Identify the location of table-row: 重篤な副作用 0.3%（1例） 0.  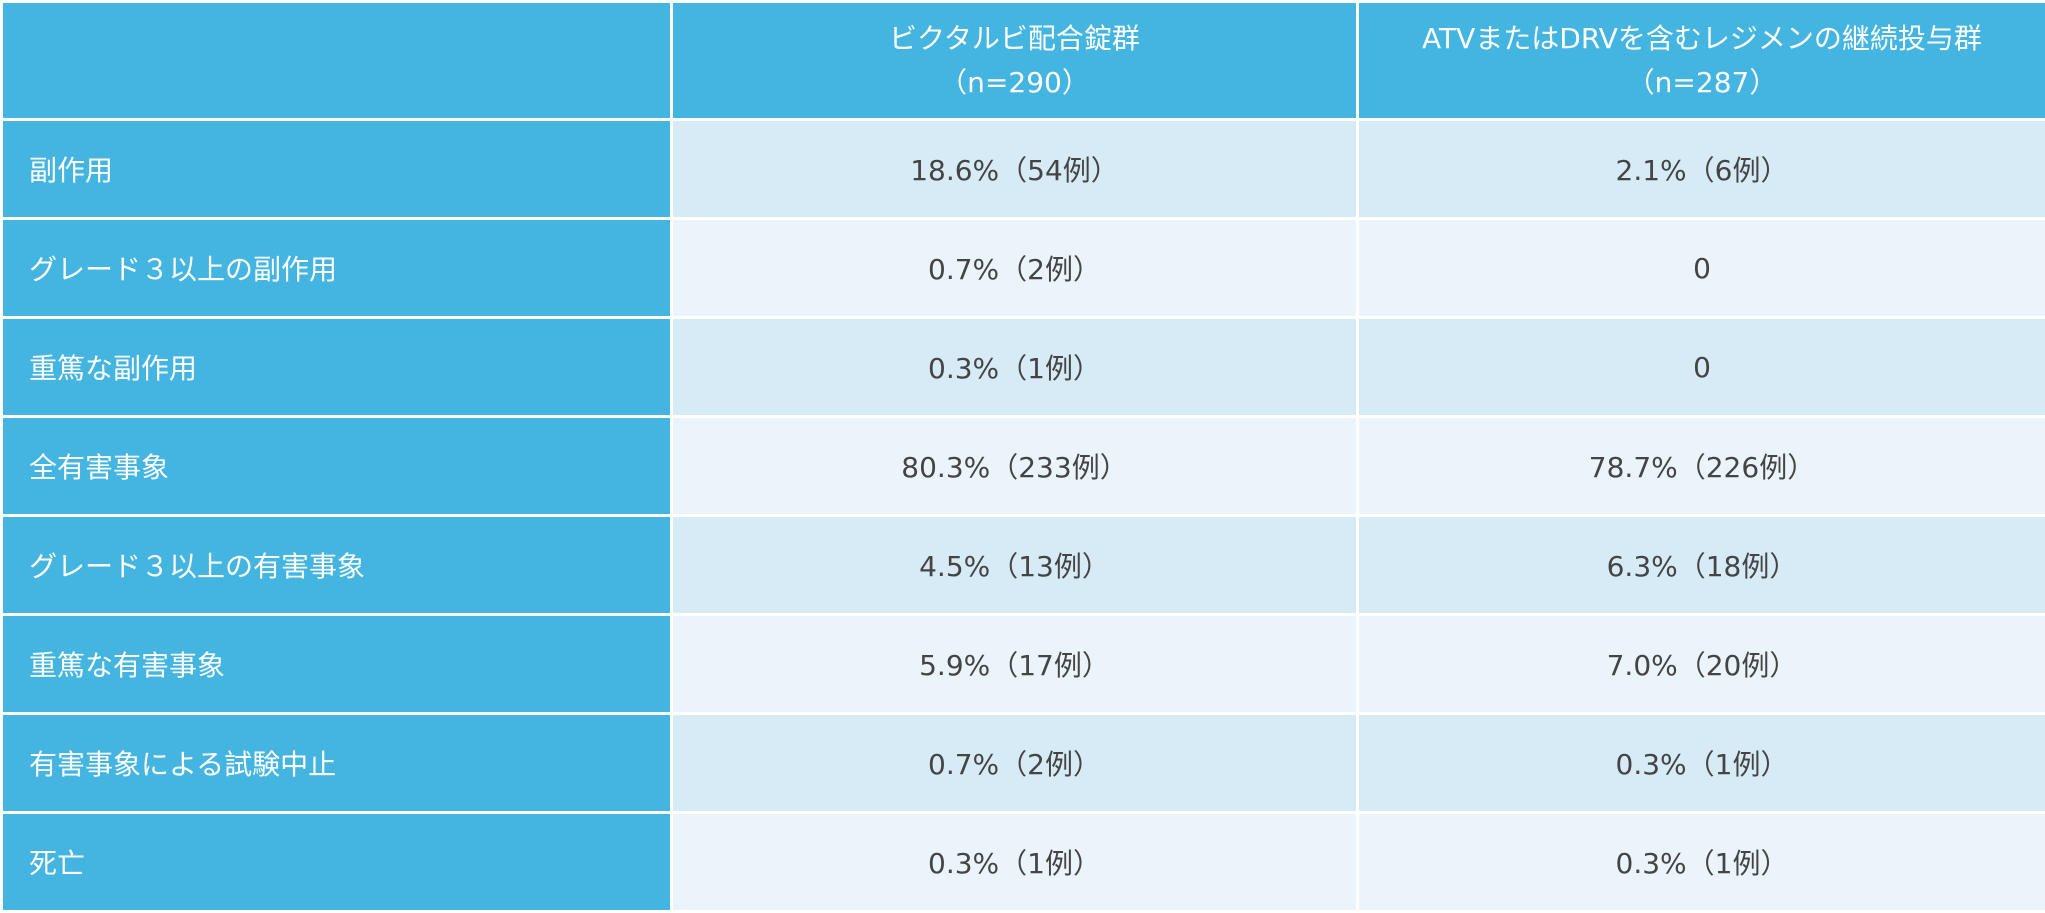
(1023, 367).